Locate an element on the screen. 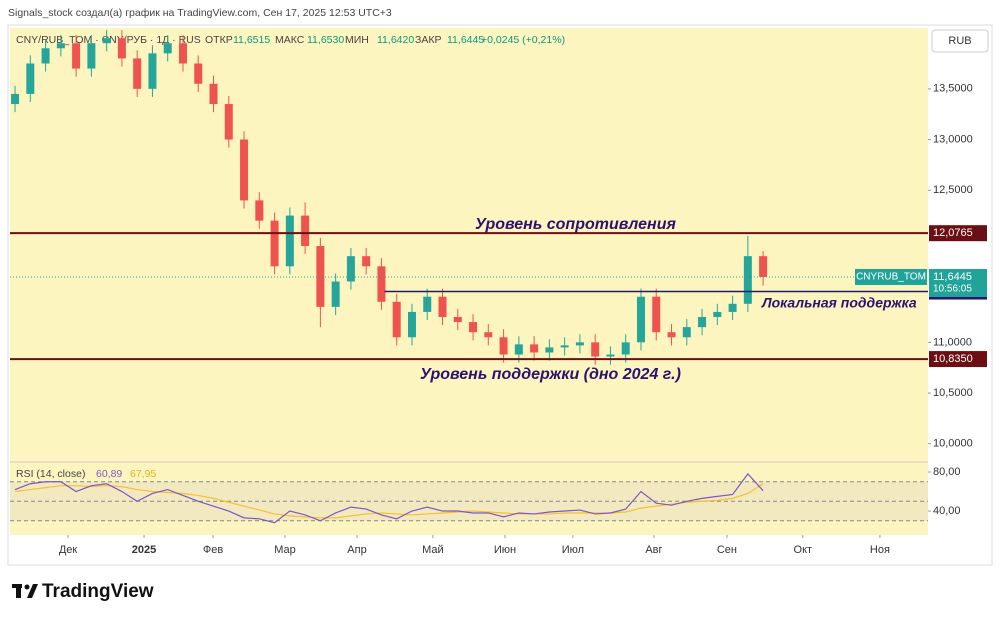  legend-value: 11,6515 is located at coordinates (251, 40).